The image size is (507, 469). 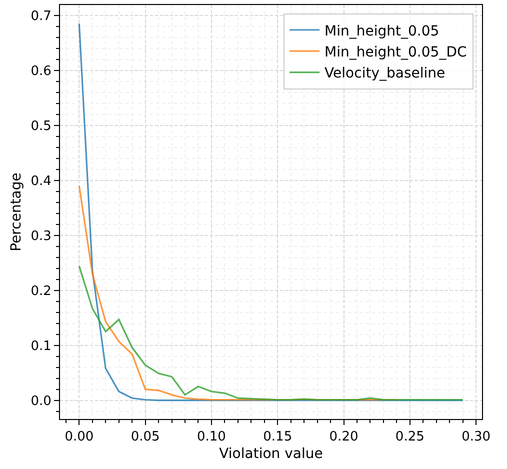 What do you see at coordinates (271, 454) in the screenshot?
I see `x-axis-title: Violation value` at bounding box center [271, 454].